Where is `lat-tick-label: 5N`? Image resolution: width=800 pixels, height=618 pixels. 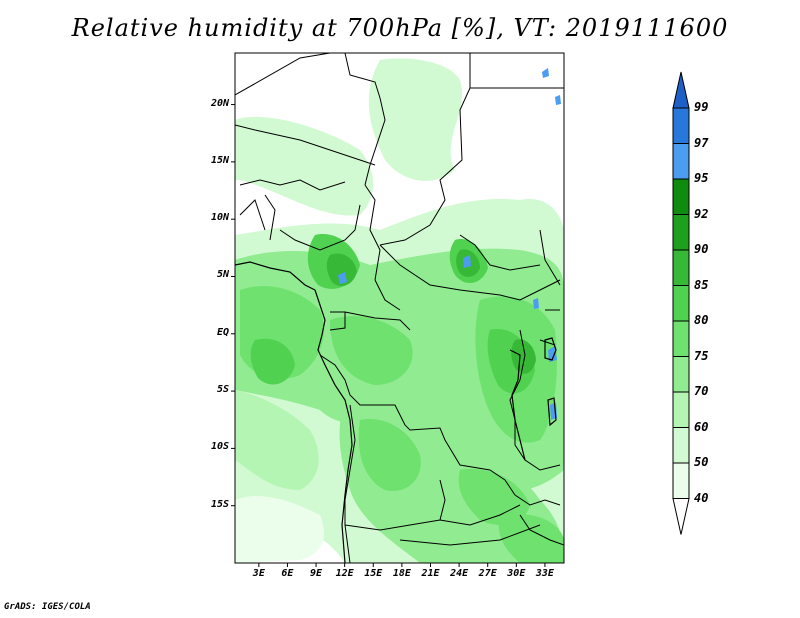 lat-tick-label: 5N is located at coordinates (222, 275).